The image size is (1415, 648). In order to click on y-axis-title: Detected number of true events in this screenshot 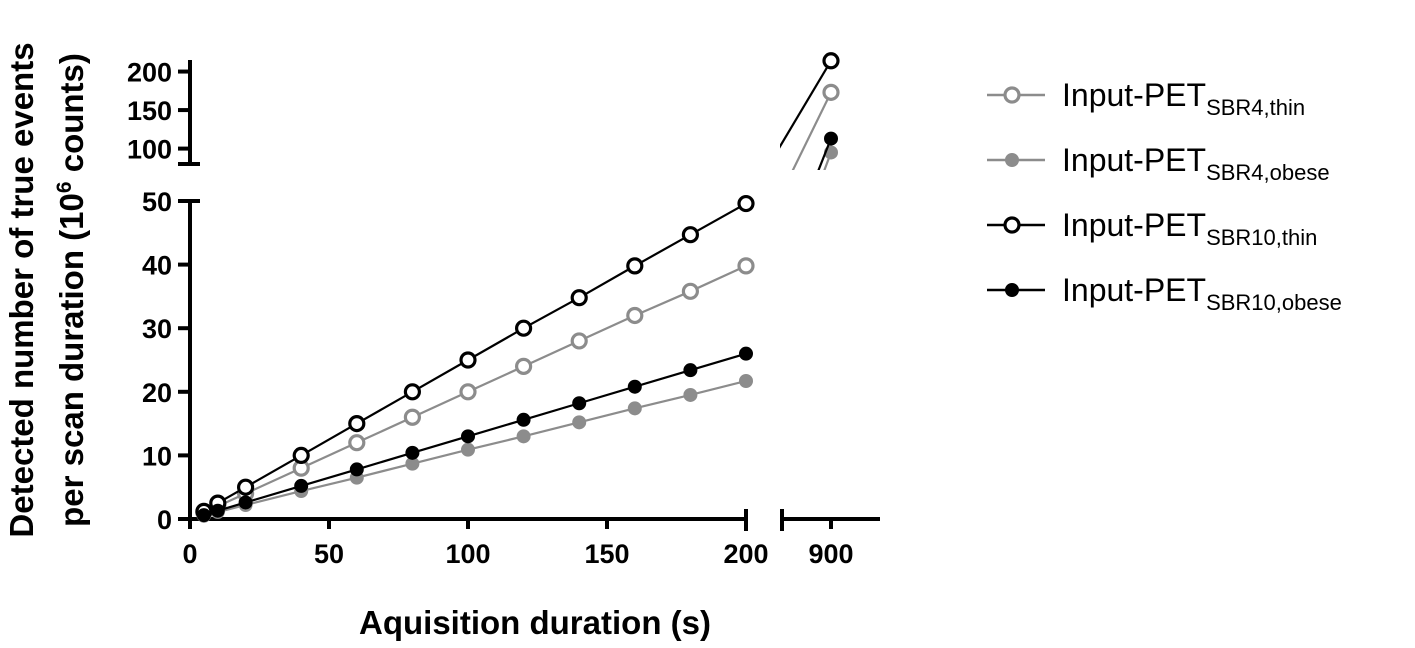, I will do `click(21, 289)`.